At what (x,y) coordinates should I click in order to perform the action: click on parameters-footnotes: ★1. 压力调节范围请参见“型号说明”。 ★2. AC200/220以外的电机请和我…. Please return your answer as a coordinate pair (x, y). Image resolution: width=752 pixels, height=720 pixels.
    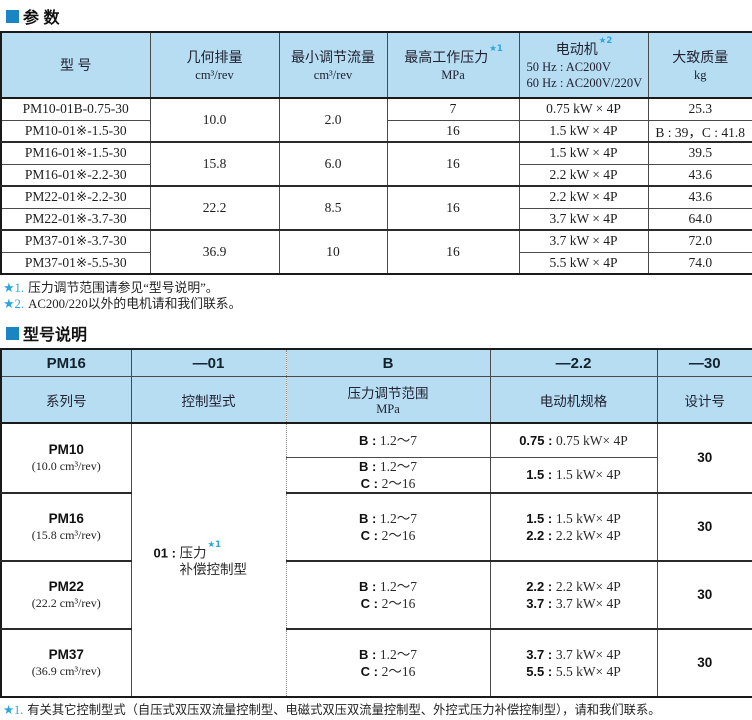
    Looking at the image, I should click on (377, 296).